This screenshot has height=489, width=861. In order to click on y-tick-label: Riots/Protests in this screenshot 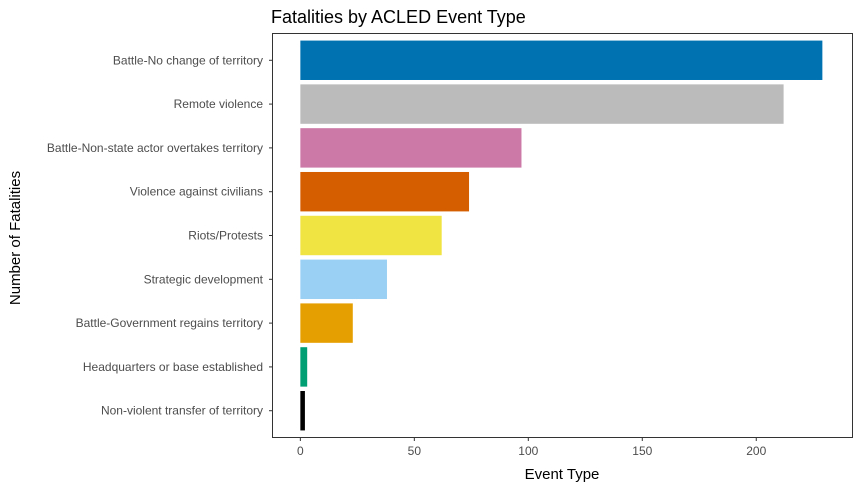, I will do `click(225, 236)`.